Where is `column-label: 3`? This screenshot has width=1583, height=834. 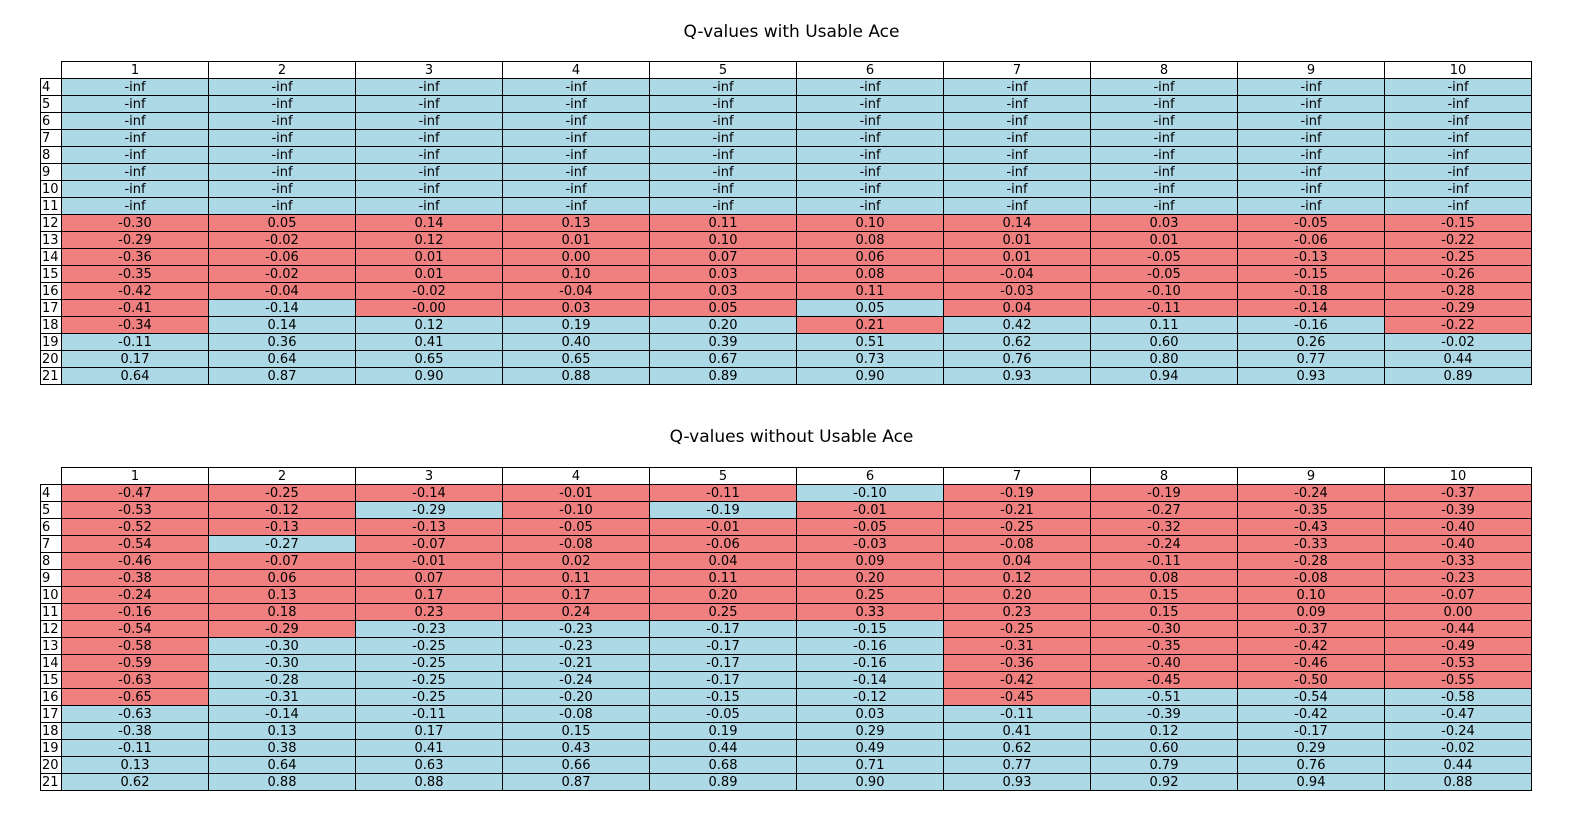 column-label: 3 is located at coordinates (429, 476).